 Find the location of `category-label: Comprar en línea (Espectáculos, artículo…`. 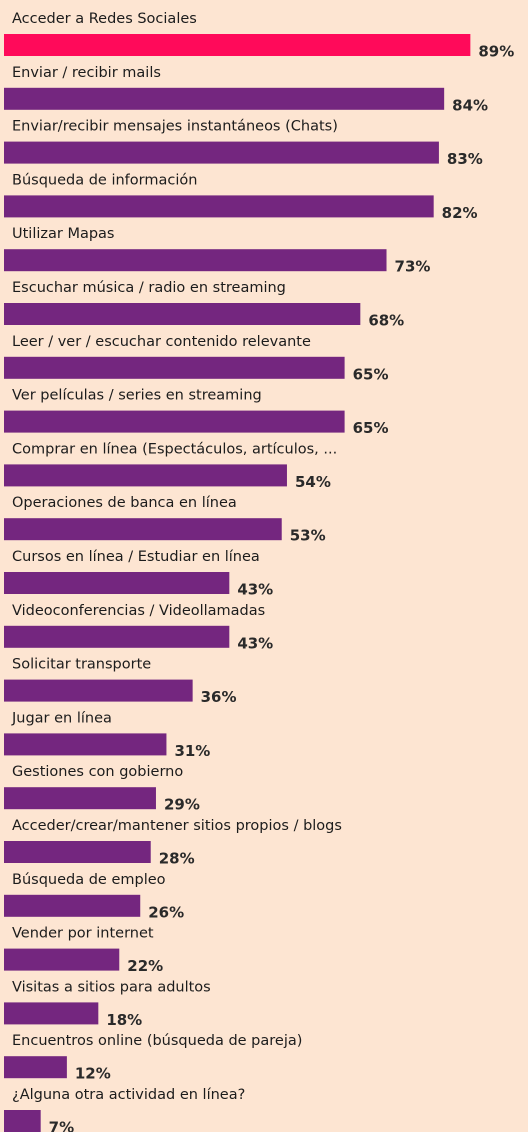

category-label: Comprar en línea (Espectáculos, artículo… is located at coordinates (174, 449).